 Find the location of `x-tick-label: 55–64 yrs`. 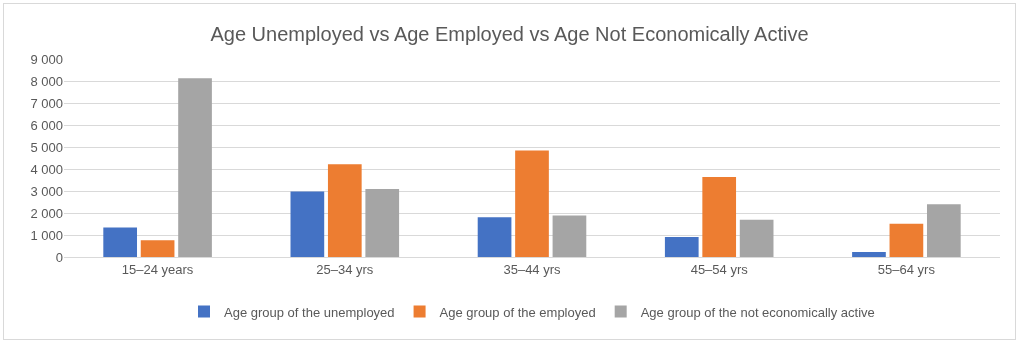

x-tick-label: 55–64 yrs is located at coordinates (906, 269).